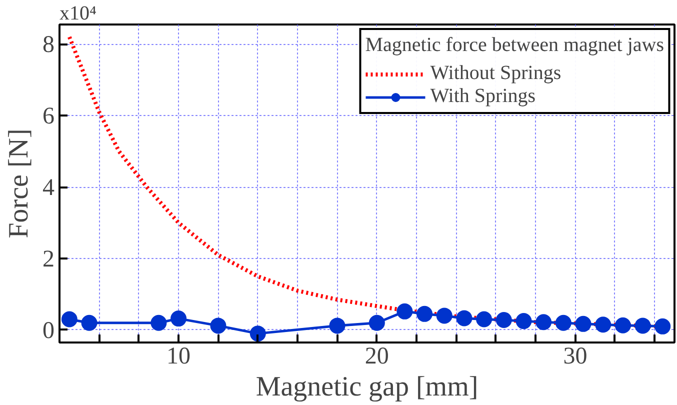 This screenshot has height=405, width=677. Describe the element at coordinates (48, 188) in the screenshot. I see `y-tick-label: 4` at that location.